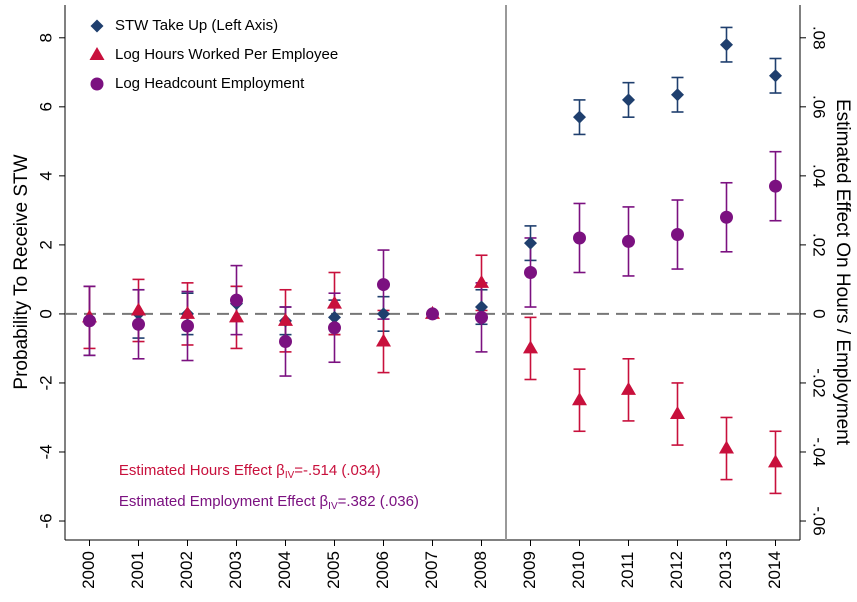 The image size is (857, 602). I want to click on x-tick-label: 2001, so click(137, 570).